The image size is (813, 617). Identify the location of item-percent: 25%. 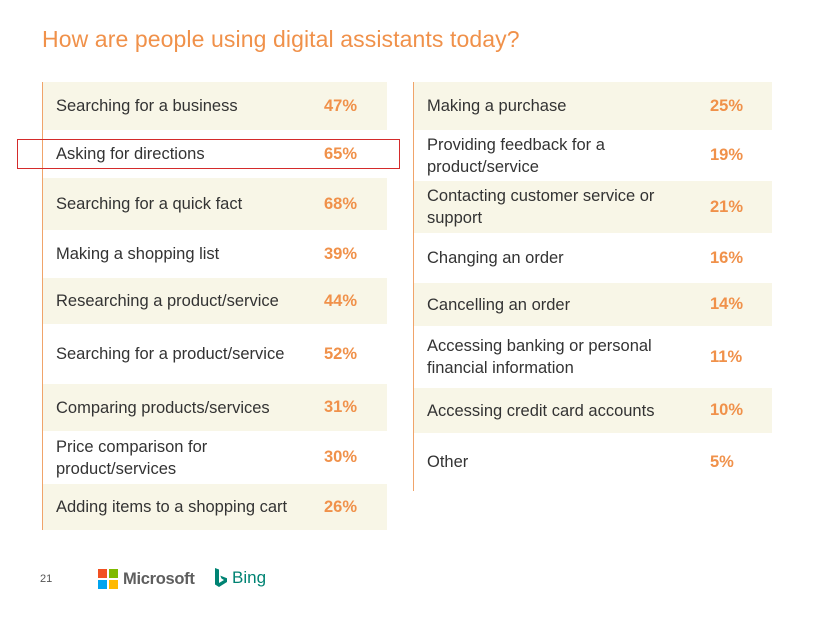
(727, 105).